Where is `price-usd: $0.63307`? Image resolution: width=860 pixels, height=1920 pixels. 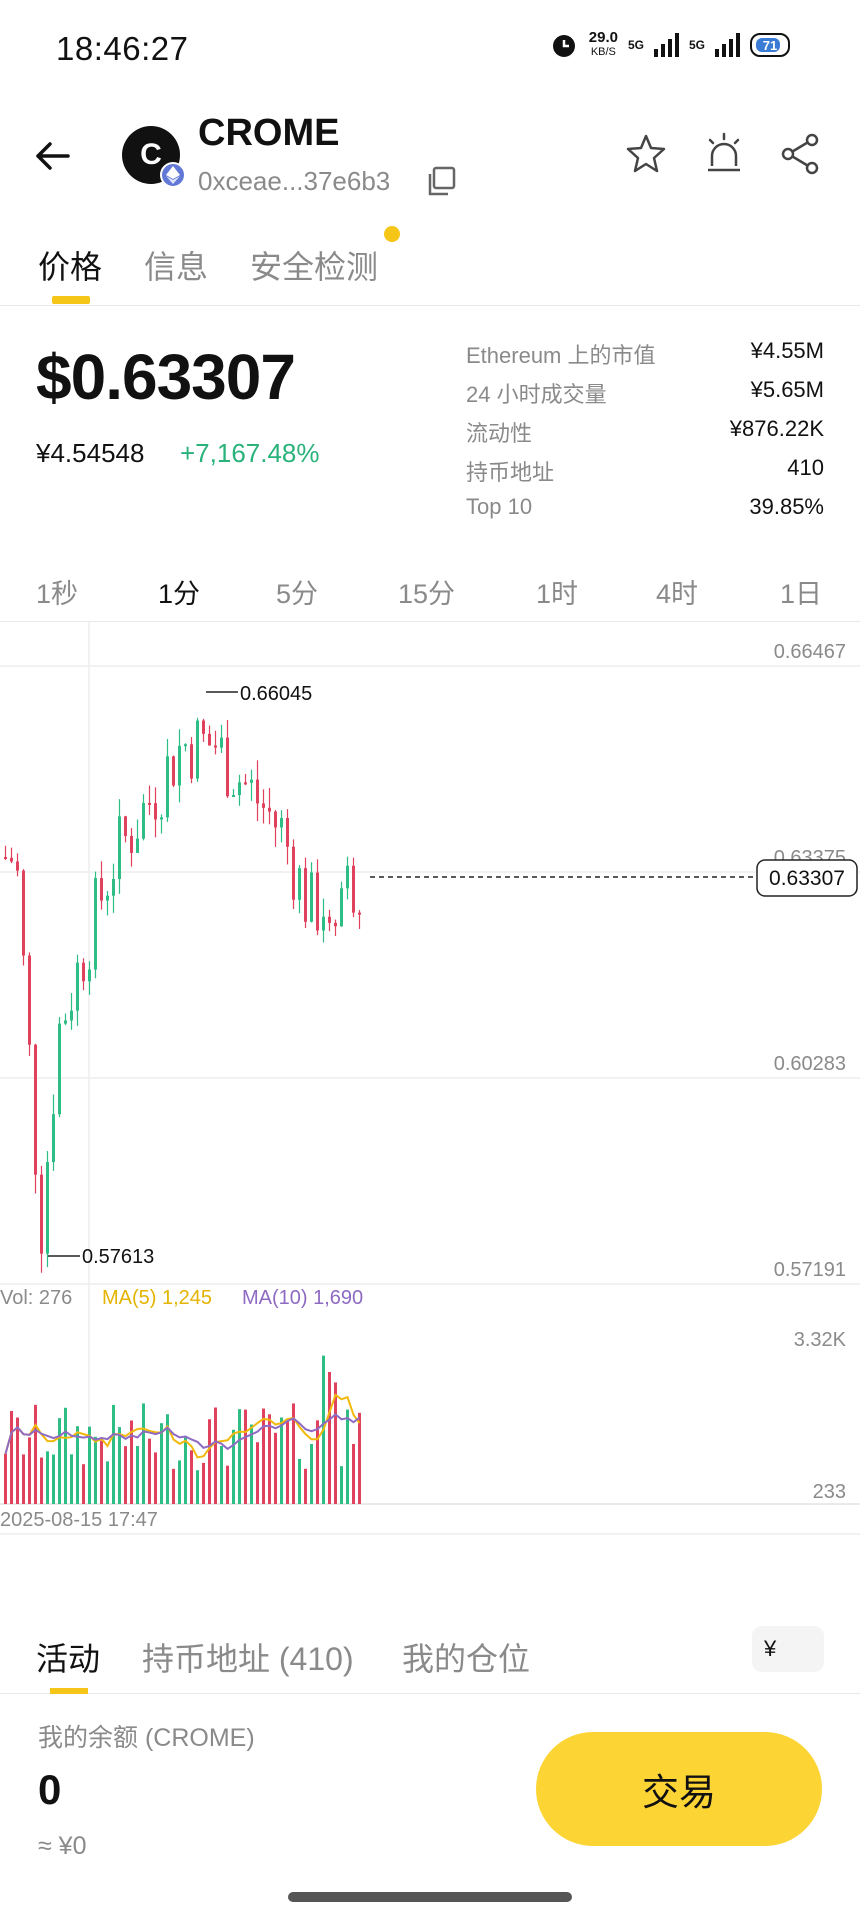
price-usd: $0.63307 is located at coordinates (166, 377).